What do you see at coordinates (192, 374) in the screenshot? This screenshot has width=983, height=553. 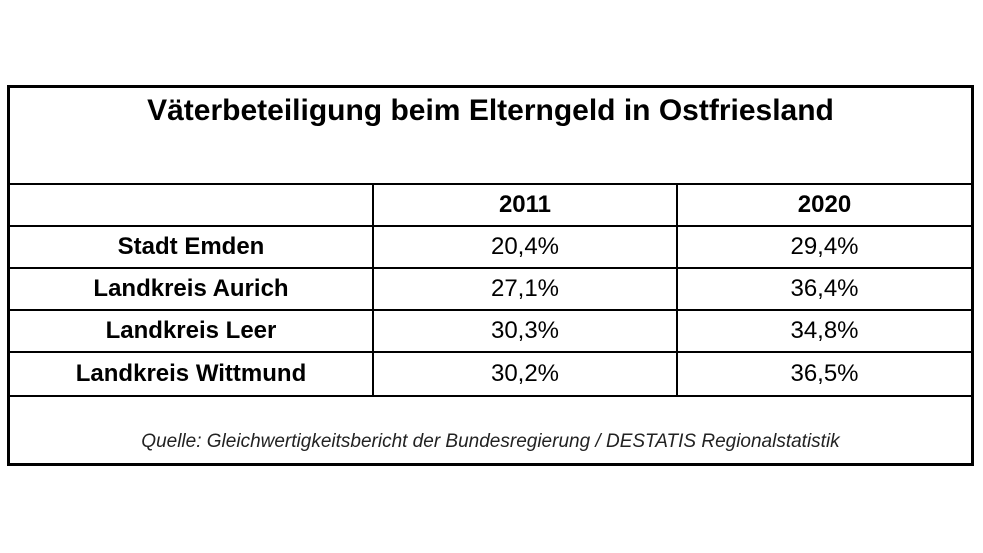 I see `row-label-landkreis-wittmund: Landkreis Wittmund` at bounding box center [192, 374].